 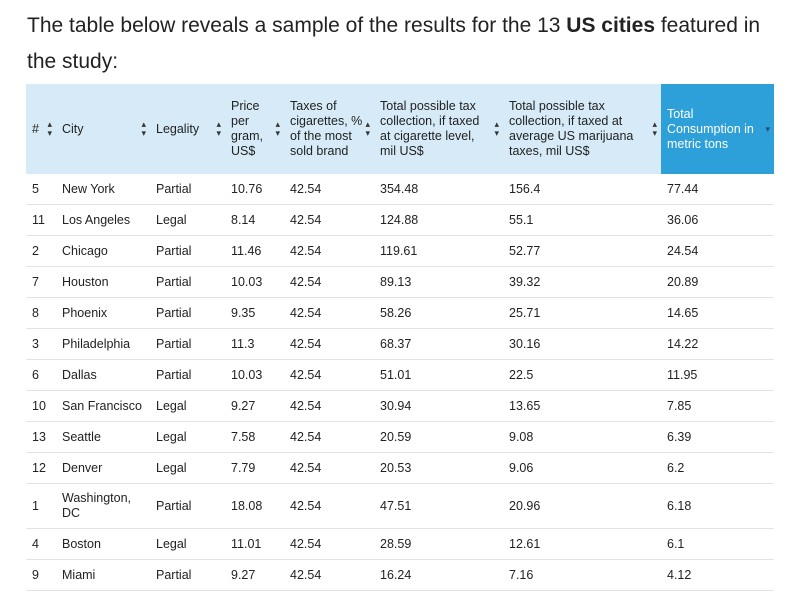 I want to click on cell-num: 6, so click(x=41, y=375).